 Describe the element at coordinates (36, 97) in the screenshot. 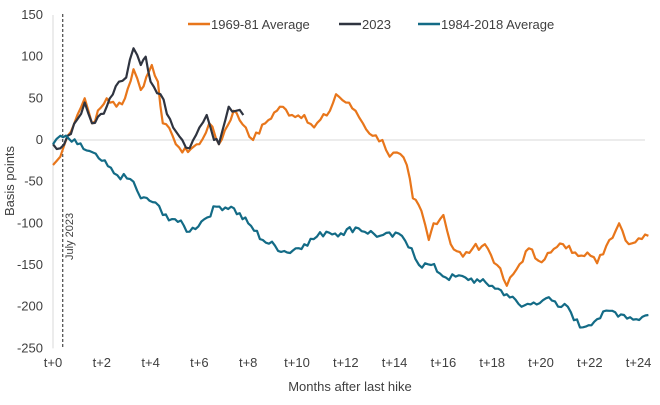

I see `y-tick-label: 50` at that location.